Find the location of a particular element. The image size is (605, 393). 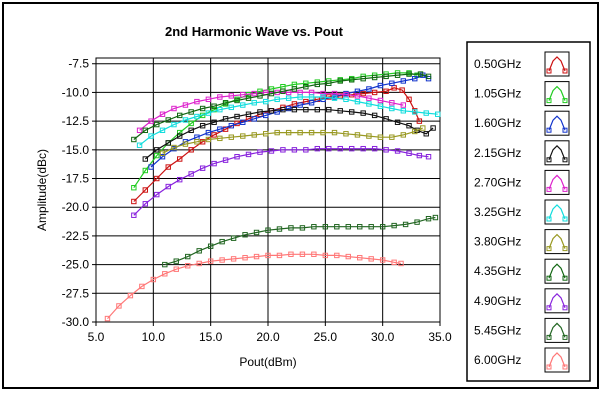

legend-item: 3.25GHz is located at coordinates (522, 212).